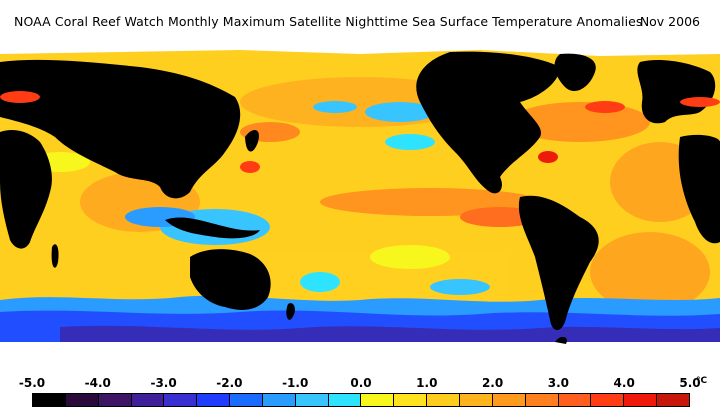  What do you see at coordinates (561, 340) in the screenshot?
I see `antarctic-peninsula` at bounding box center [561, 340].